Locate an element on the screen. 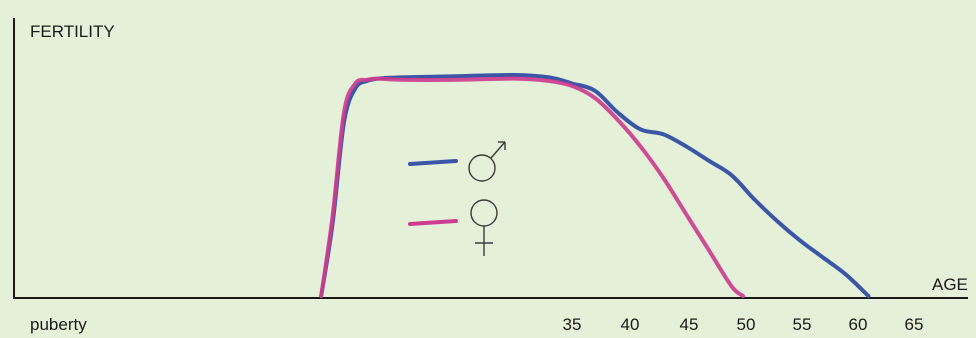  legend-swatch-female is located at coordinates (433, 222).